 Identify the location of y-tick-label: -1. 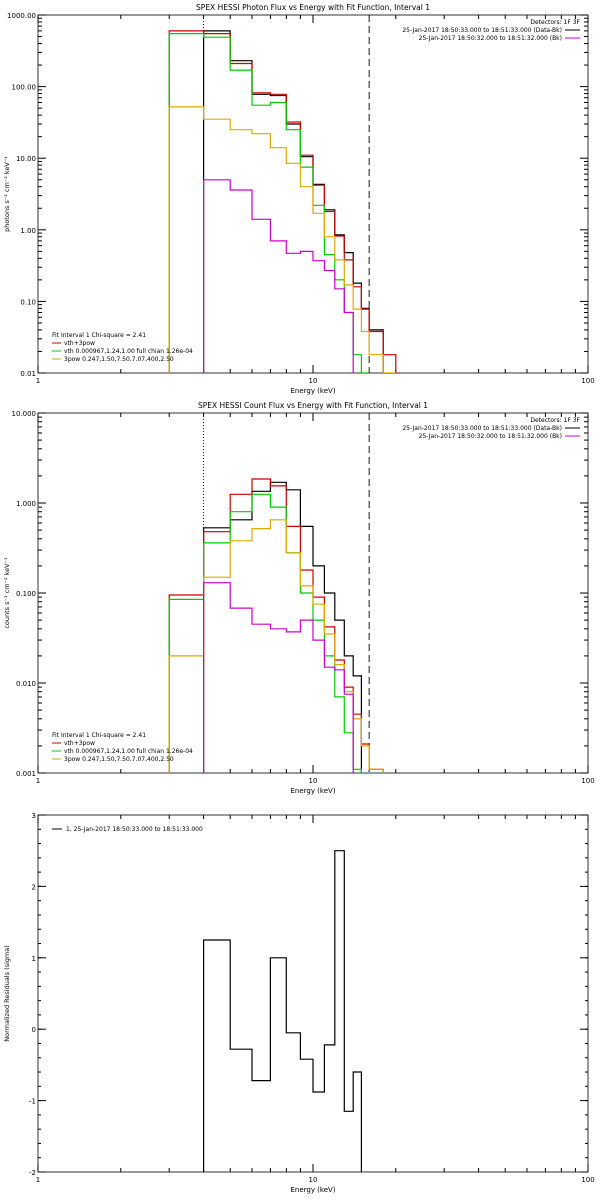
(32, 1102).